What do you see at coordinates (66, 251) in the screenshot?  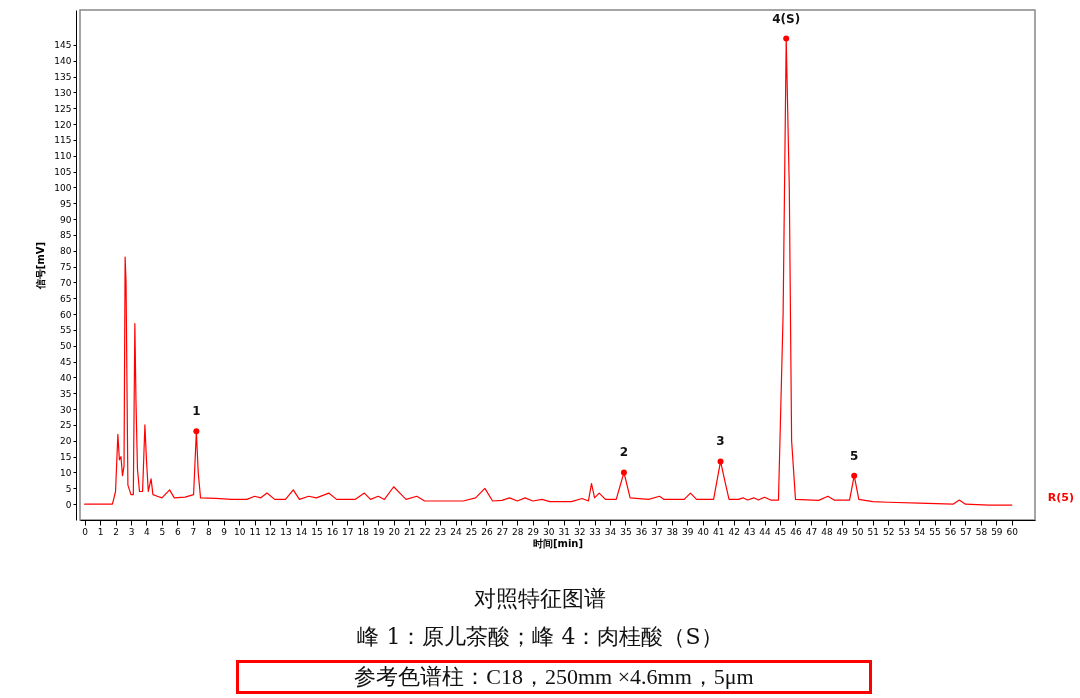 I see `y-tick-label: 80` at bounding box center [66, 251].